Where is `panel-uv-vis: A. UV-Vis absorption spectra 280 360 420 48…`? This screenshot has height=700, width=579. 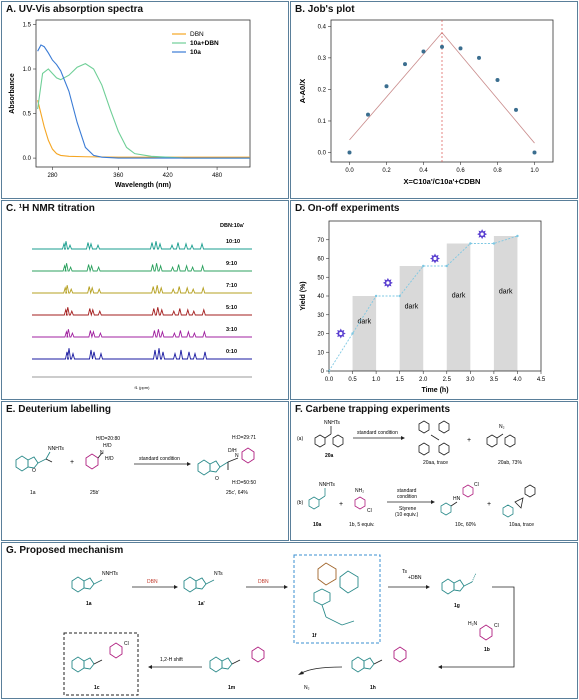
panel-uv-vis: A. UV-Vis absorption spectra 280 360 420 48… is located at coordinates (145, 100).